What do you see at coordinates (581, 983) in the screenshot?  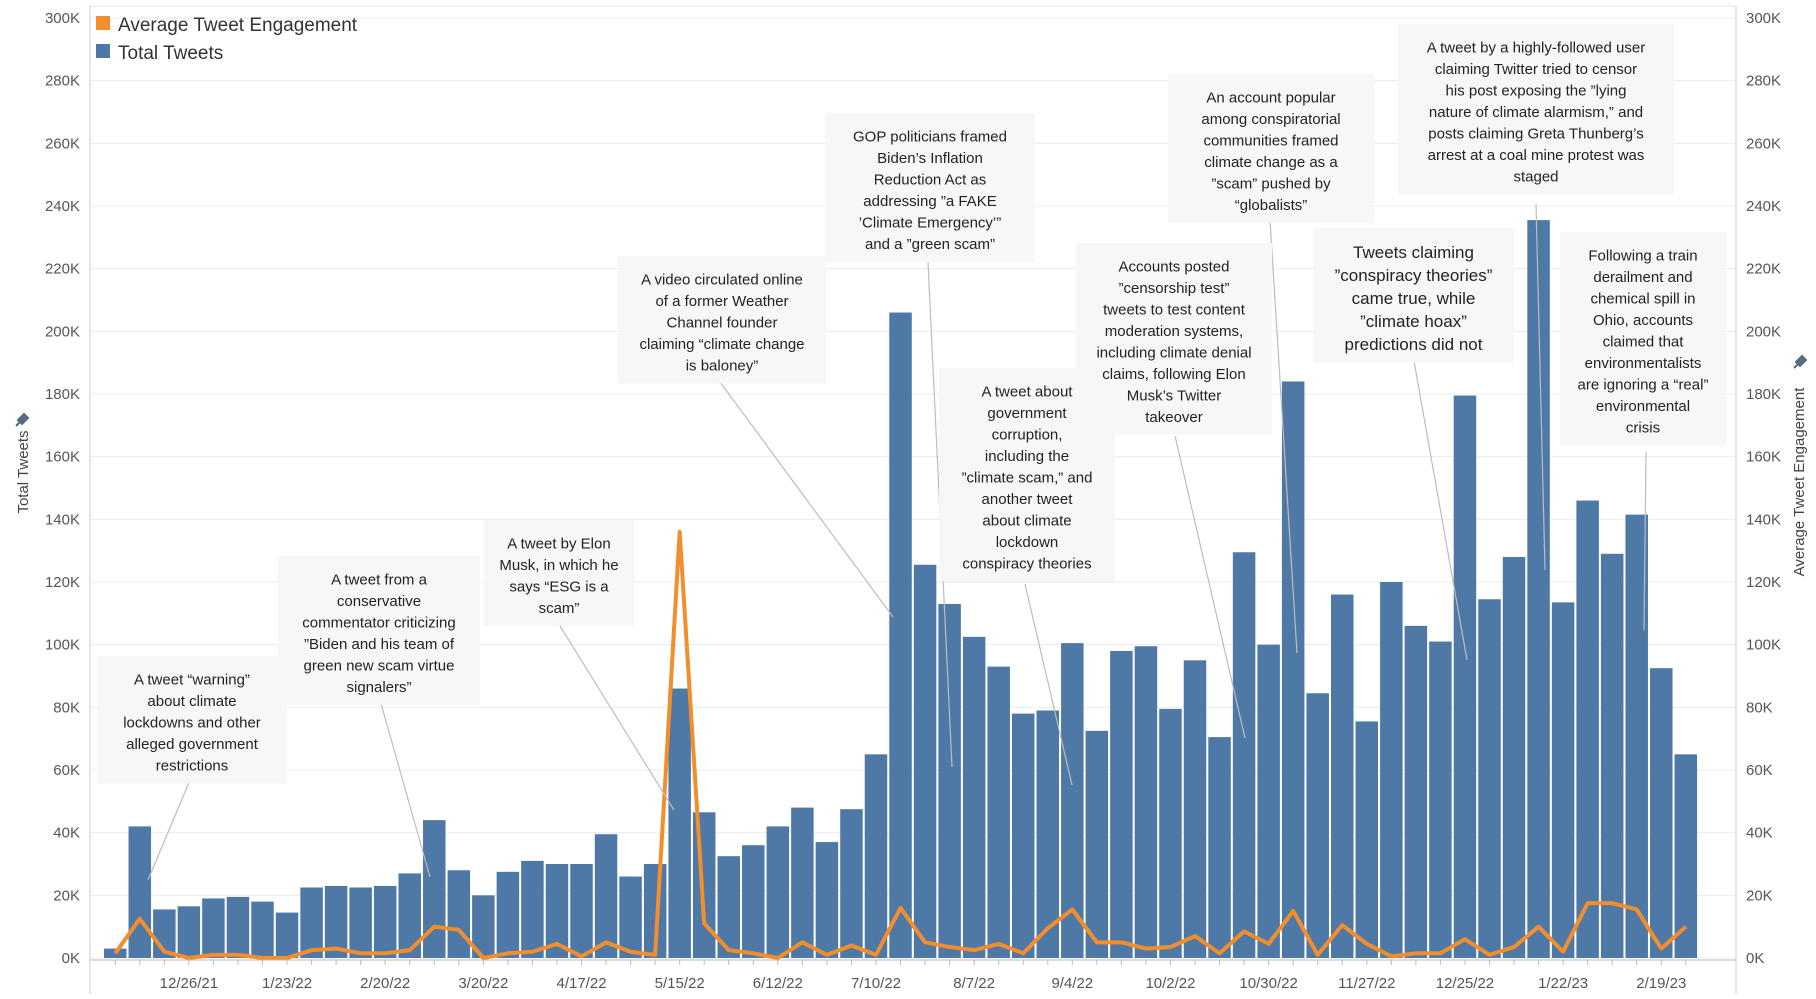 I see `x-tick-label: 4/17/22` at bounding box center [581, 983].